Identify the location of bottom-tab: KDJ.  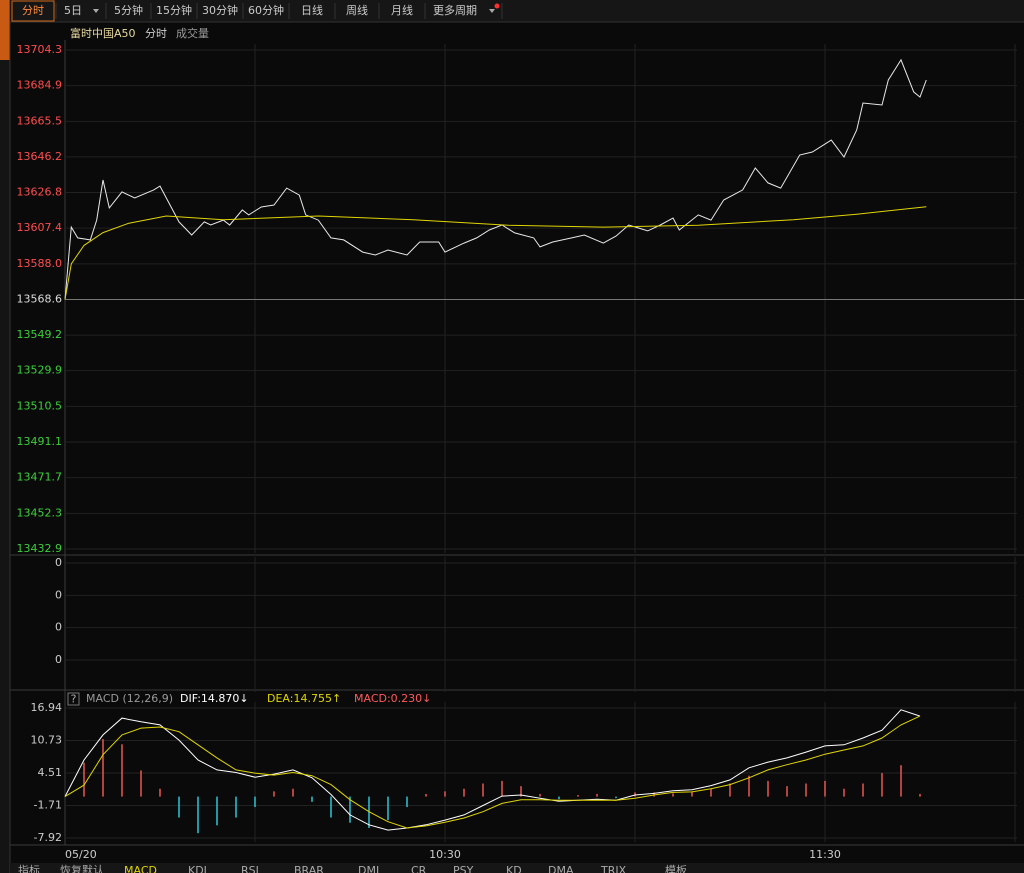
(197, 868).